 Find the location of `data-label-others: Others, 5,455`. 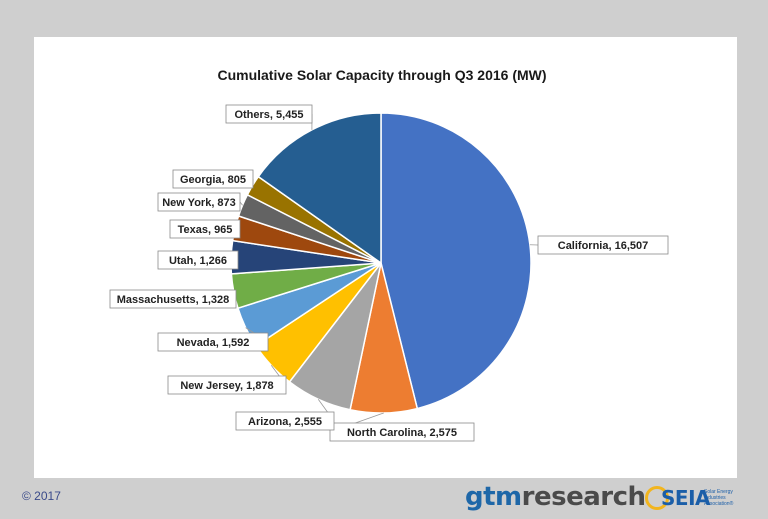

data-label-others: Others, 5,455 is located at coordinates (268, 115).